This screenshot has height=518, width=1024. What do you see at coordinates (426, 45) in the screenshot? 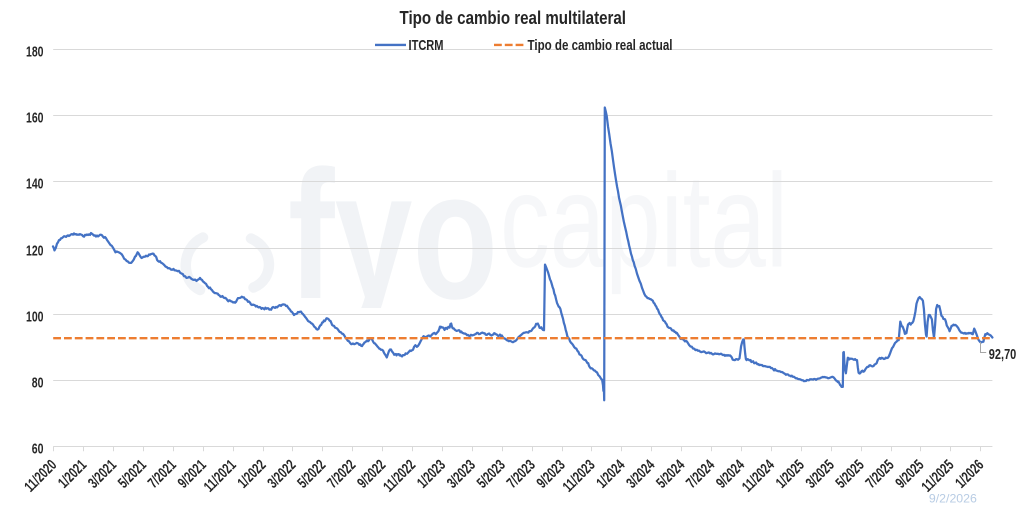
I see `svg-text: ITCRM` at bounding box center [426, 45].